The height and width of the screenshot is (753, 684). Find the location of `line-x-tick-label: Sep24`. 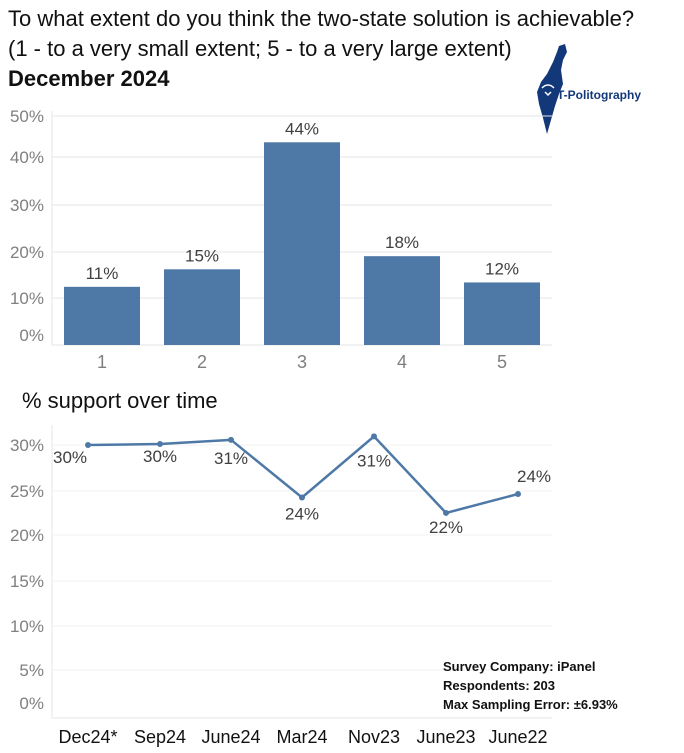

line-x-tick-label: Sep24 is located at coordinates (160, 737).